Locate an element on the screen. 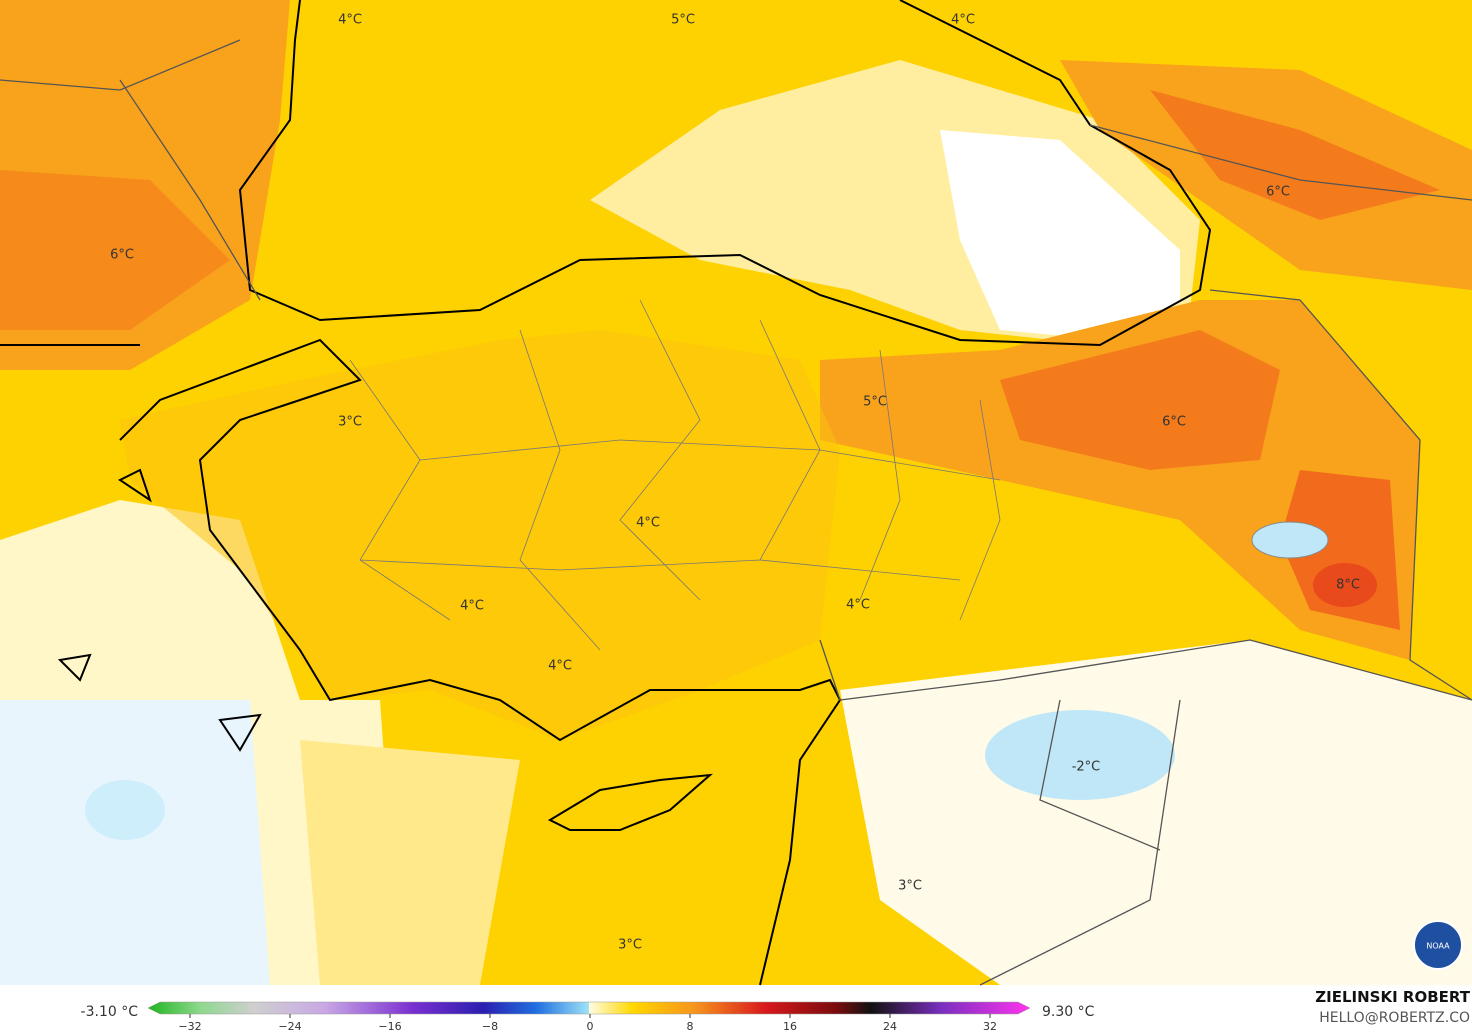  colorbar is located at coordinates (589, 1008).